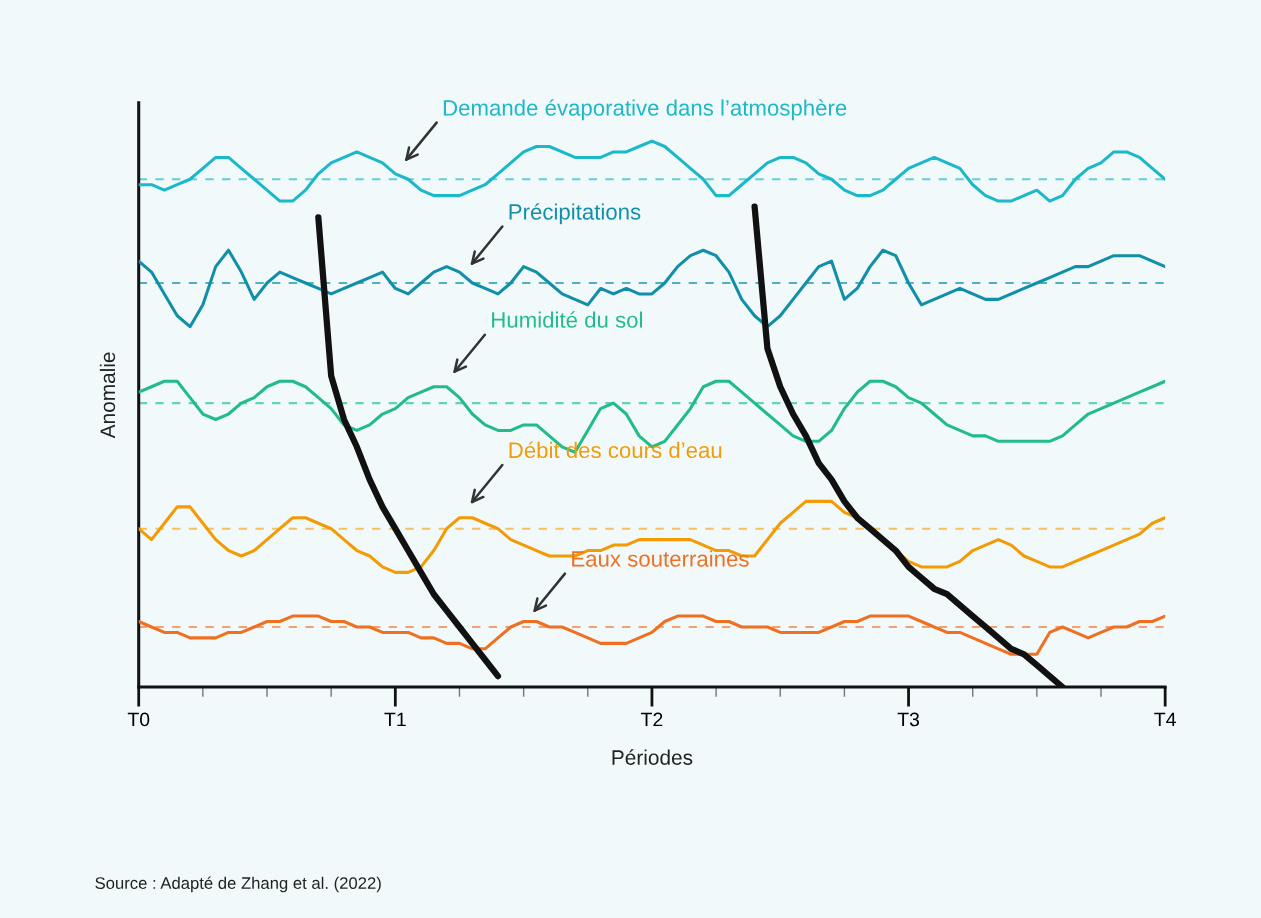 The image size is (1261, 918). Describe the element at coordinates (615, 450) in the screenshot. I see `annotation: Débit des cours d’eau` at that location.